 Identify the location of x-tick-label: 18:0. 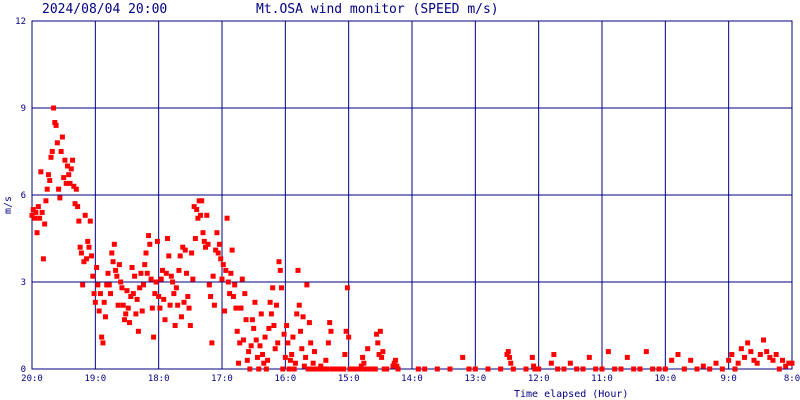
(159, 379).